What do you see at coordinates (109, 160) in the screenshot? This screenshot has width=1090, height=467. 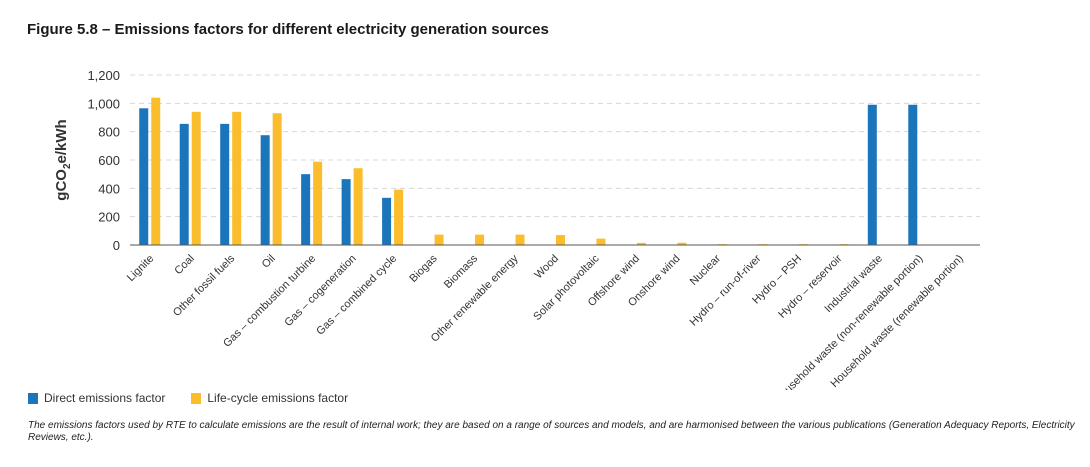 I see `y-tick-label: 600` at bounding box center [109, 160].